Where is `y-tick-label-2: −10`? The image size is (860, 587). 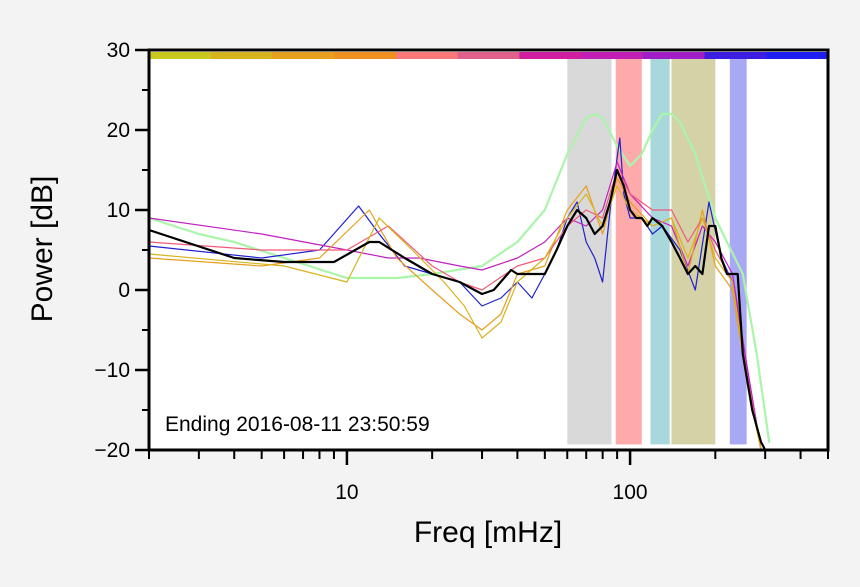 y-tick-label-2: −10 is located at coordinates (112, 370).